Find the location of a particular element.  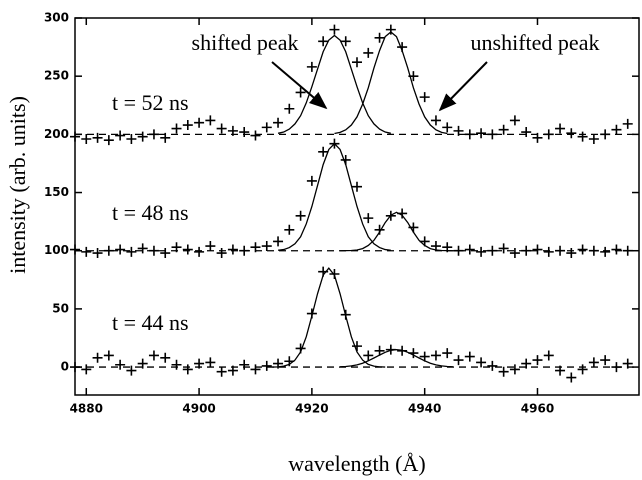

y-tick-label: 100 is located at coordinates (56, 250).